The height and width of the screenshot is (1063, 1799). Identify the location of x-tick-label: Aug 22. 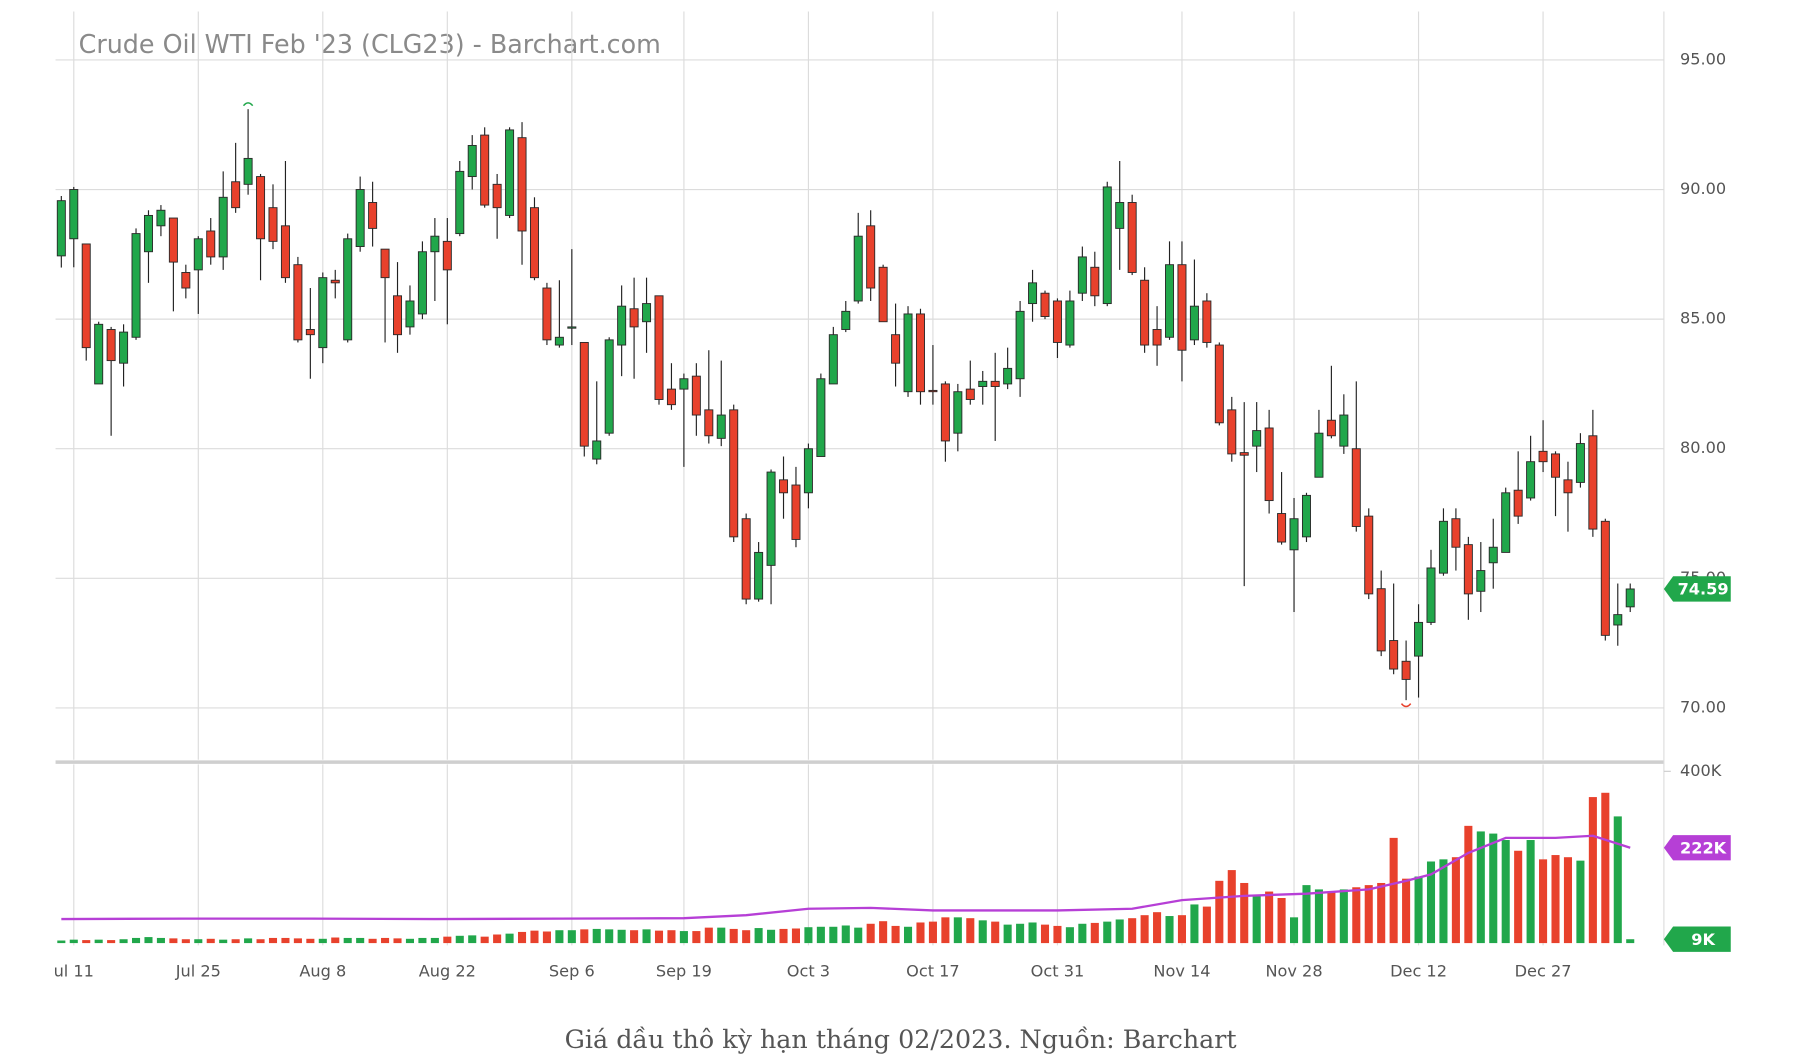
(447, 970).